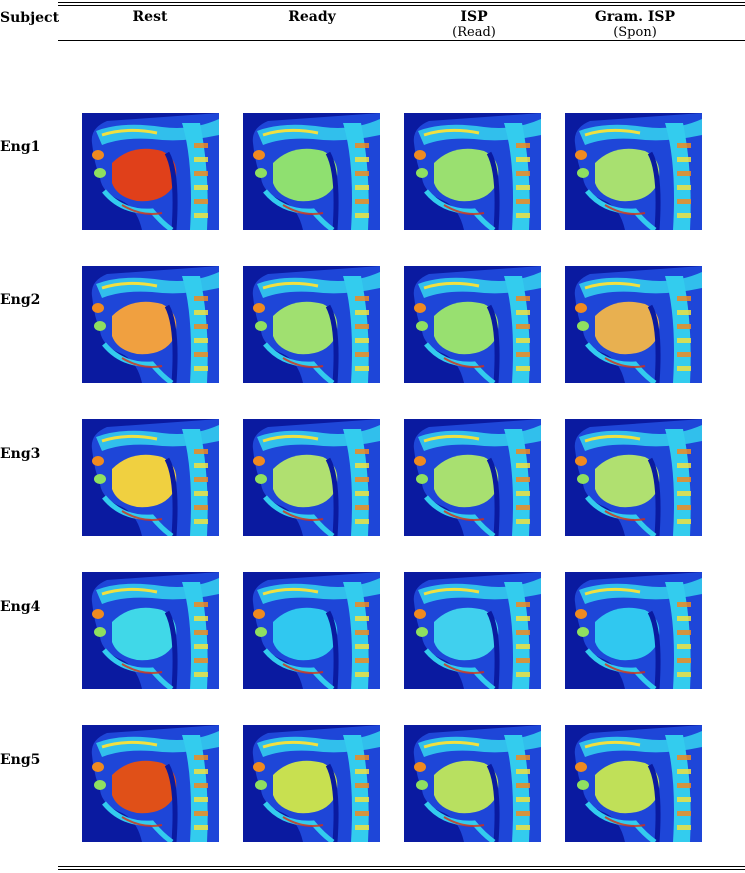 The image size is (745, 873). I want to click on mri-image-eng5-col2, so click(311, 783).